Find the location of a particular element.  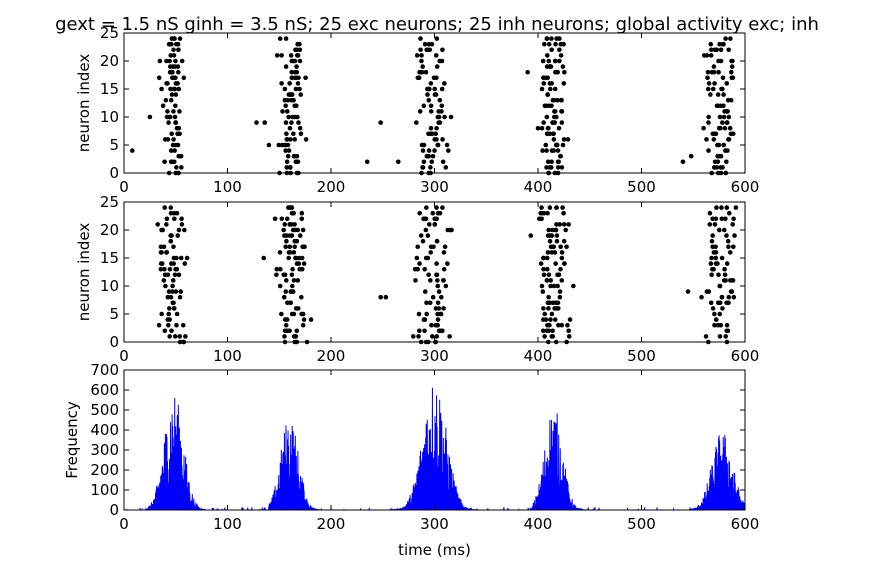

x-tick-label: 300 is located at coordinates (434, 524).